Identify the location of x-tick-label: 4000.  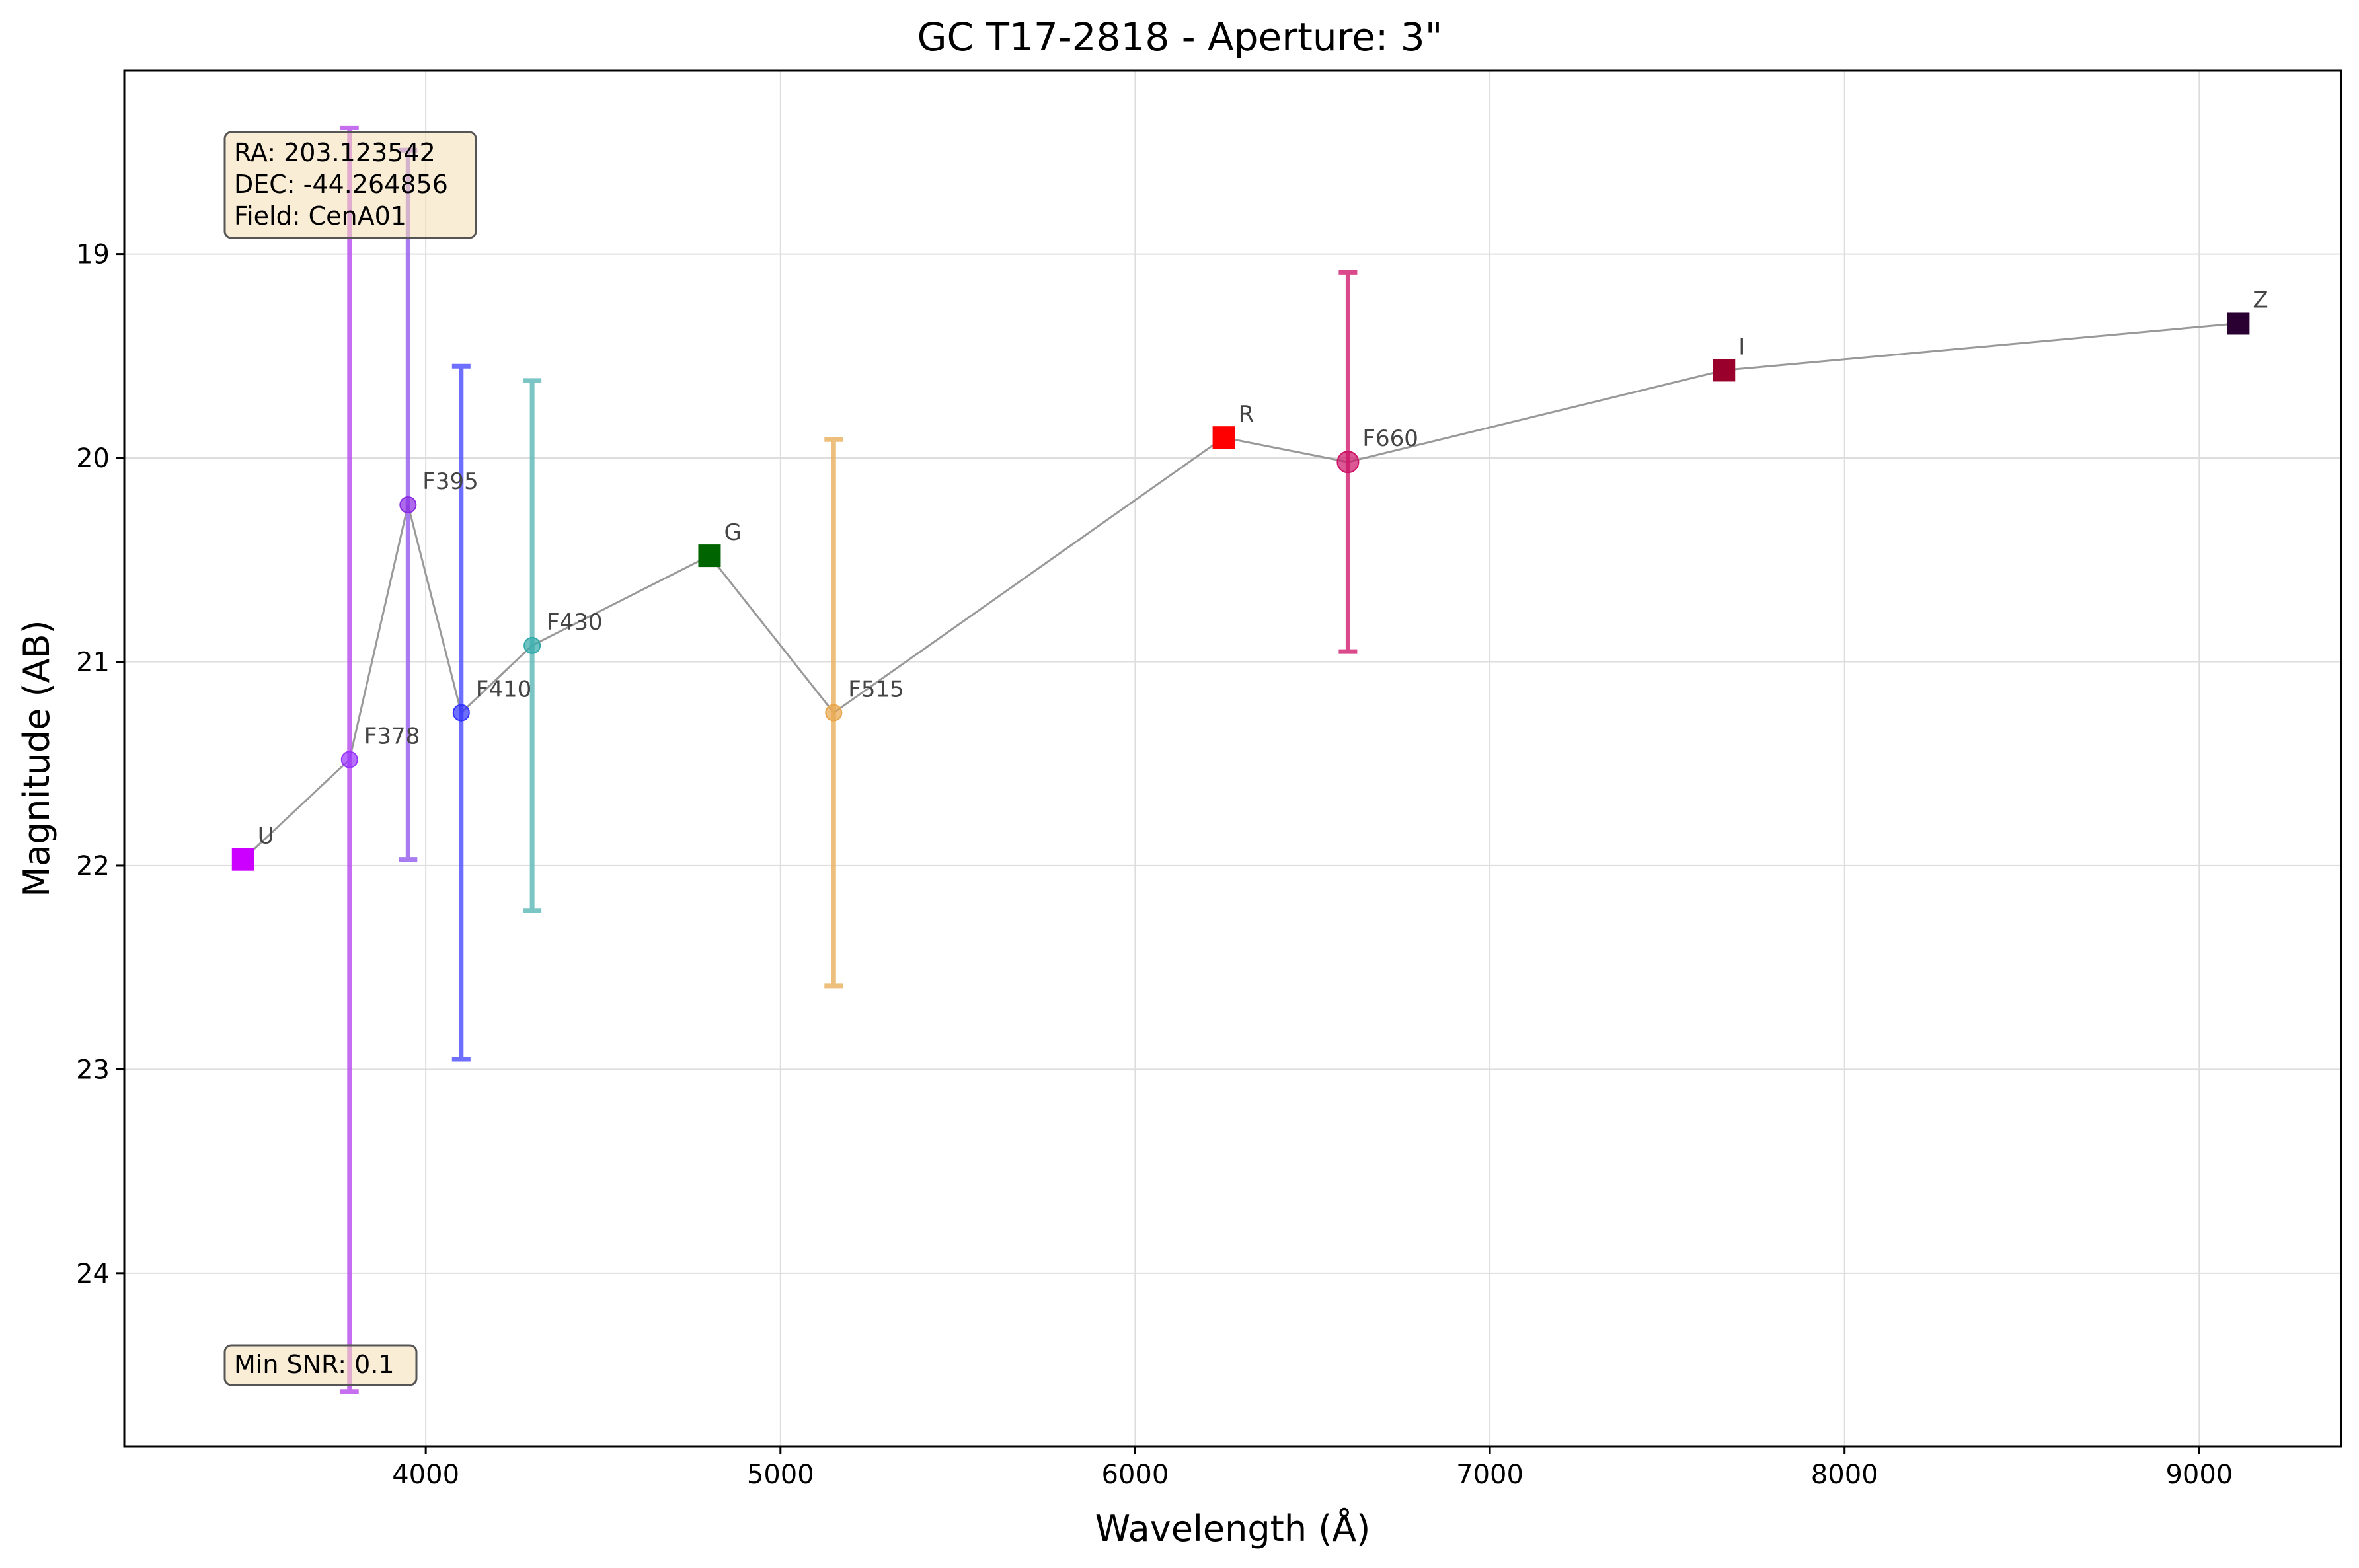
(425, 1475).